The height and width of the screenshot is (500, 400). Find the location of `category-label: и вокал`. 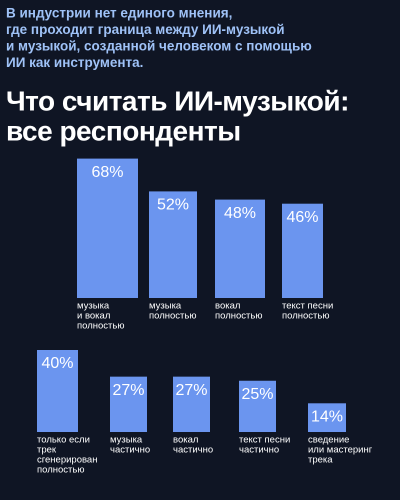

category-label: и вокал is located at coordinates (93, 316).